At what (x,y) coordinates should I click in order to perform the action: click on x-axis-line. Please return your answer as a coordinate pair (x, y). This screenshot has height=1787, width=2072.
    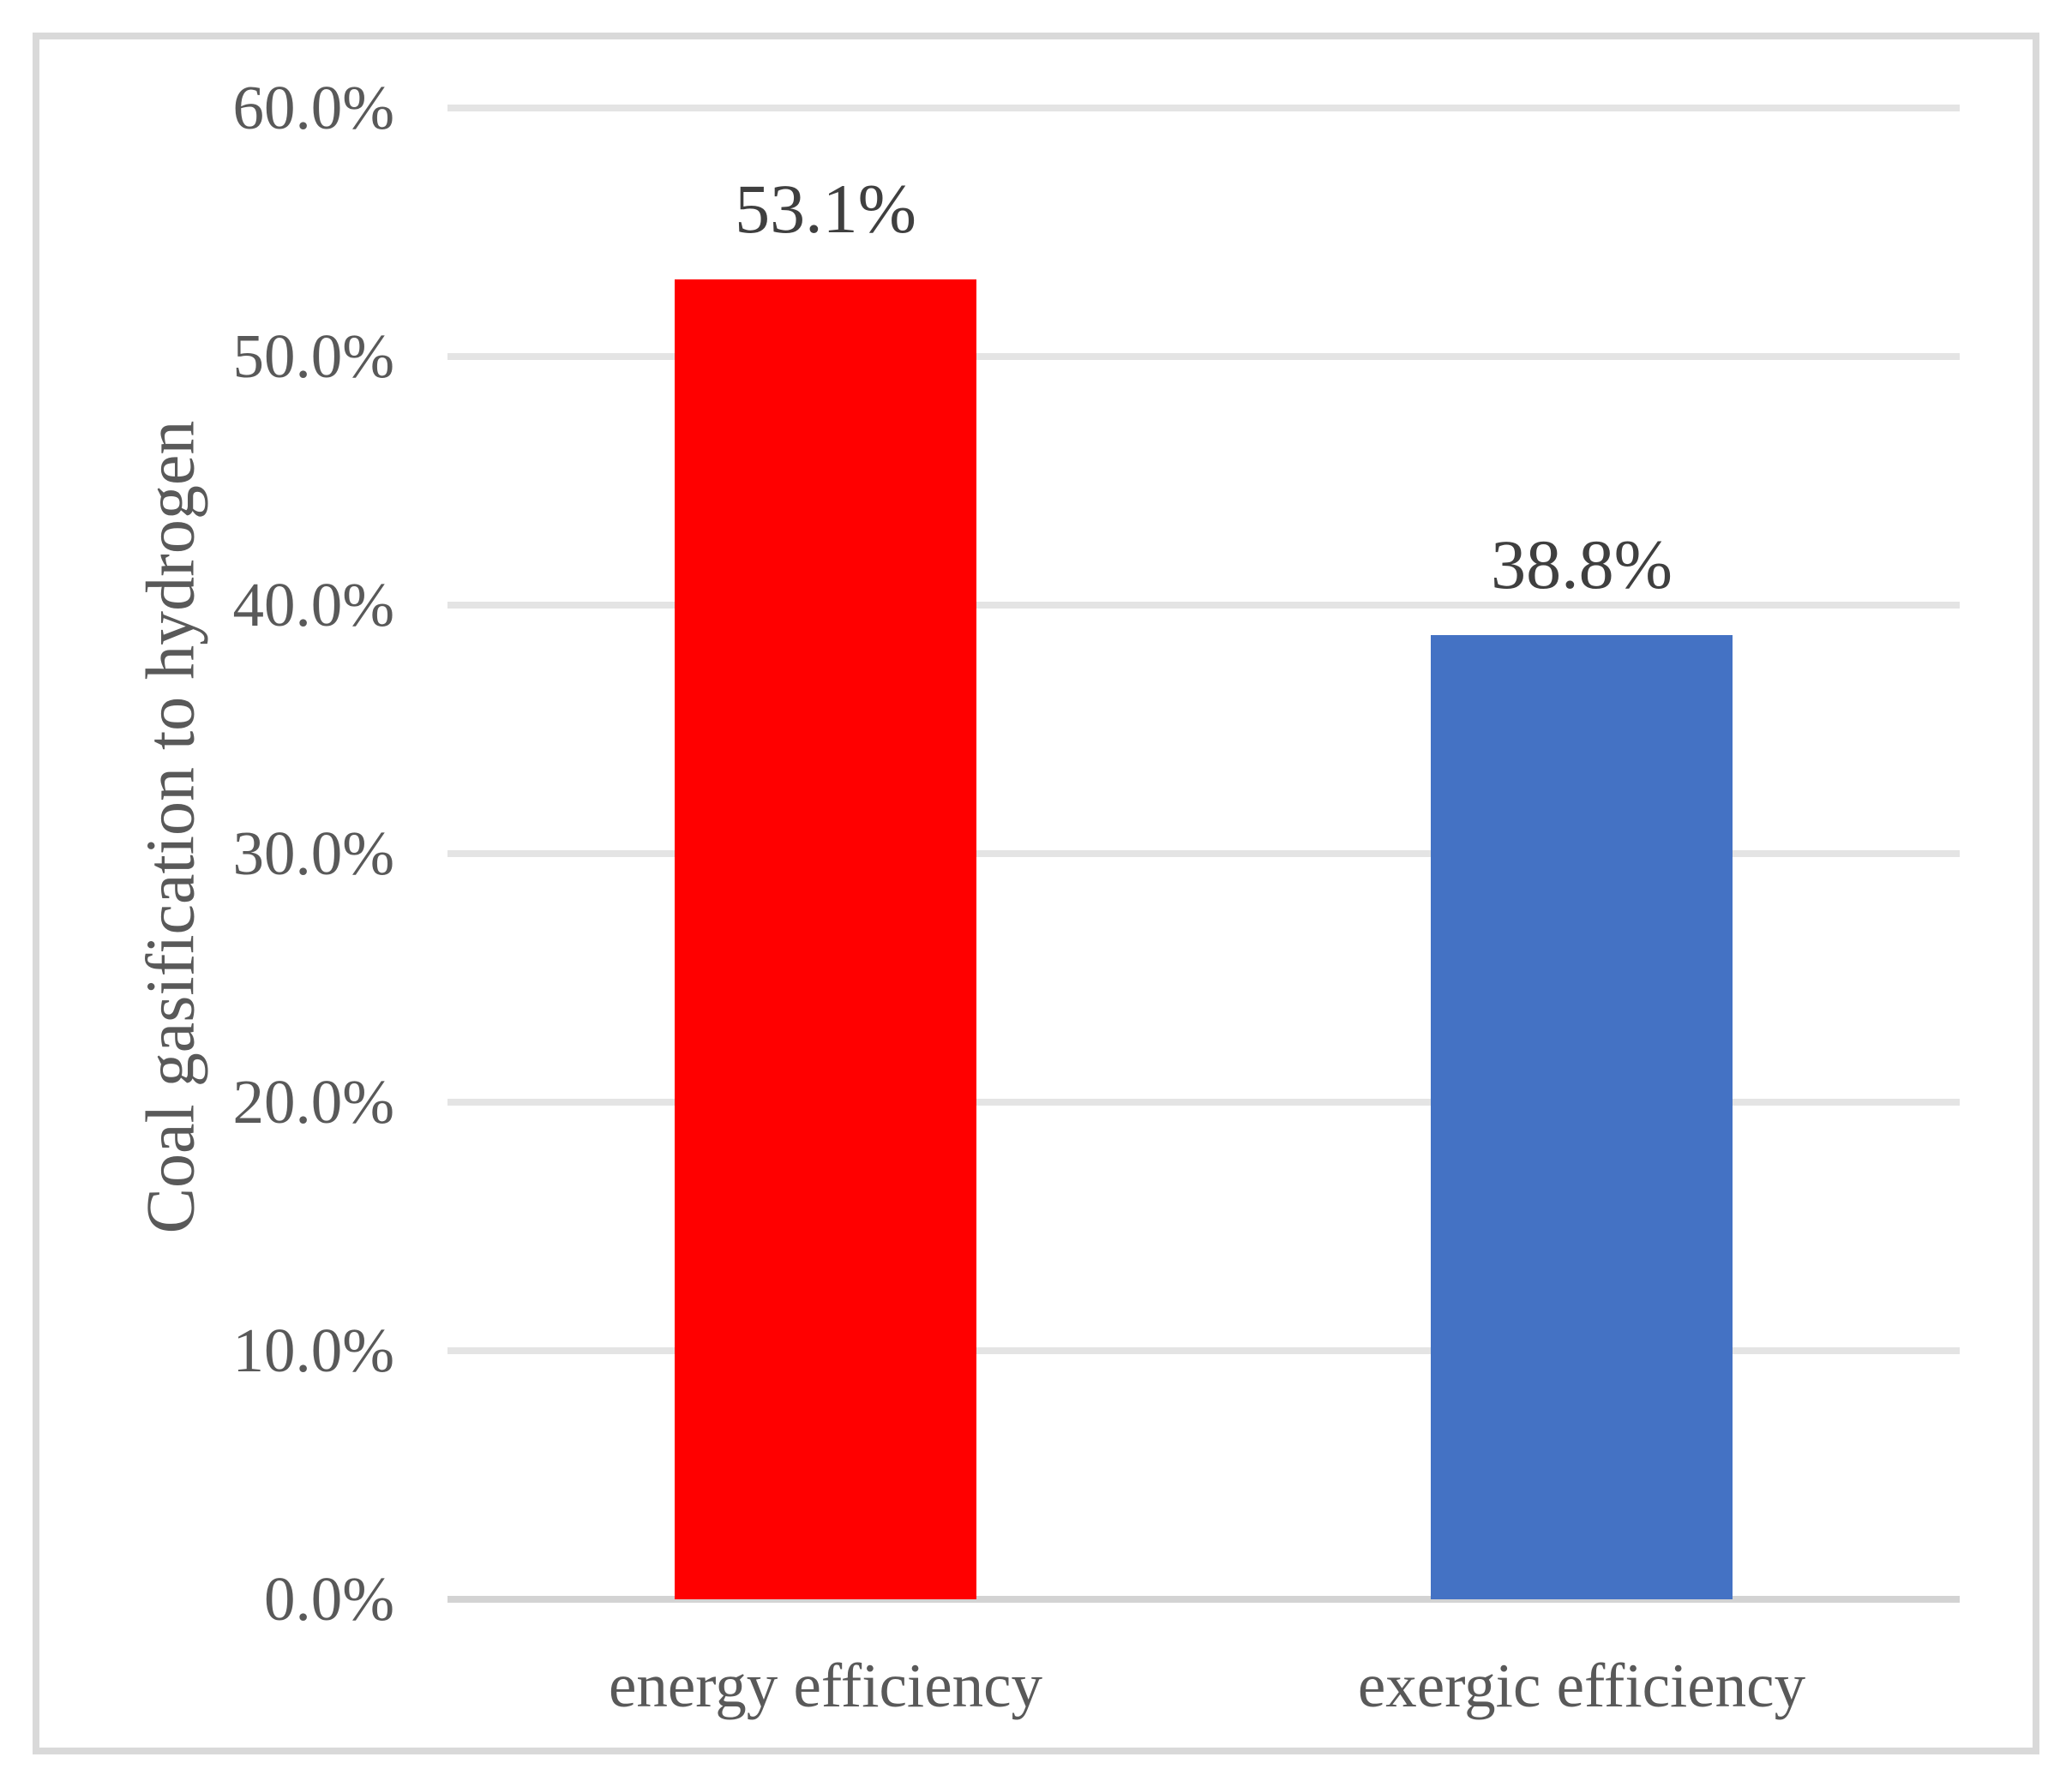
    Looking at the image, I should click on (1203, 1599).